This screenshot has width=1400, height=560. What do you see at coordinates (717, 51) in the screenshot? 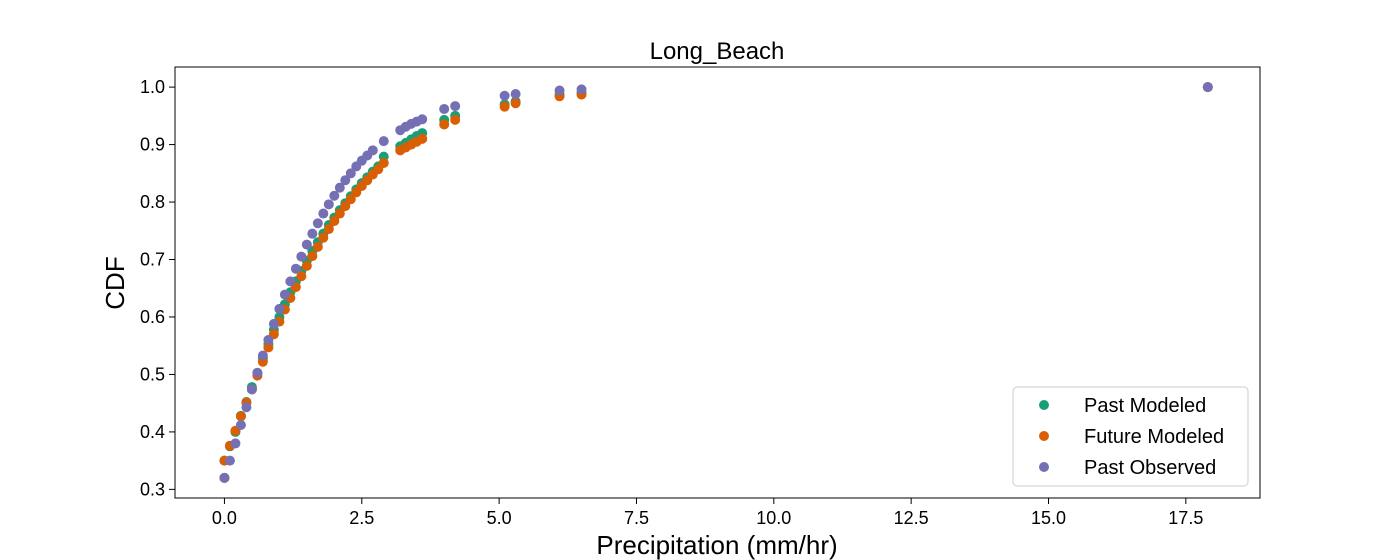
I see `chart-title: Long_Beach` at bounding box center [717, 51].